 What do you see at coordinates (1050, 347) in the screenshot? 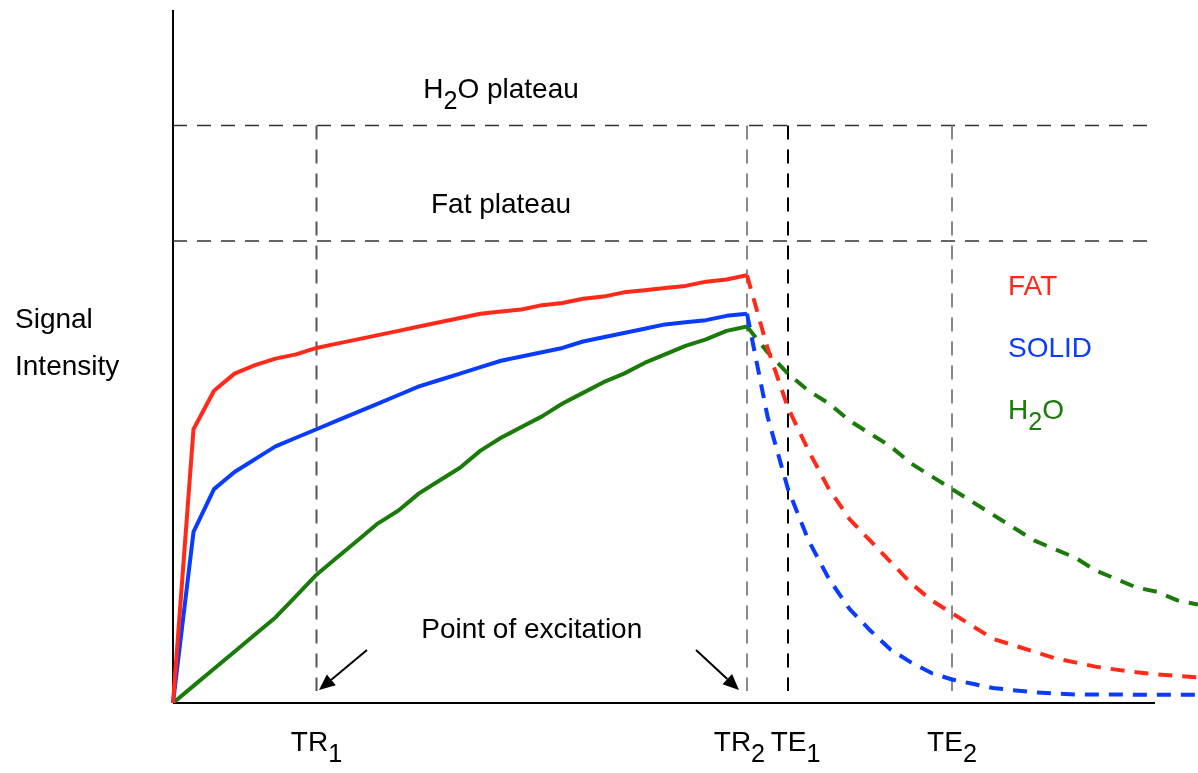
I see `text: SOLID` at bounding box center [1050, 347].